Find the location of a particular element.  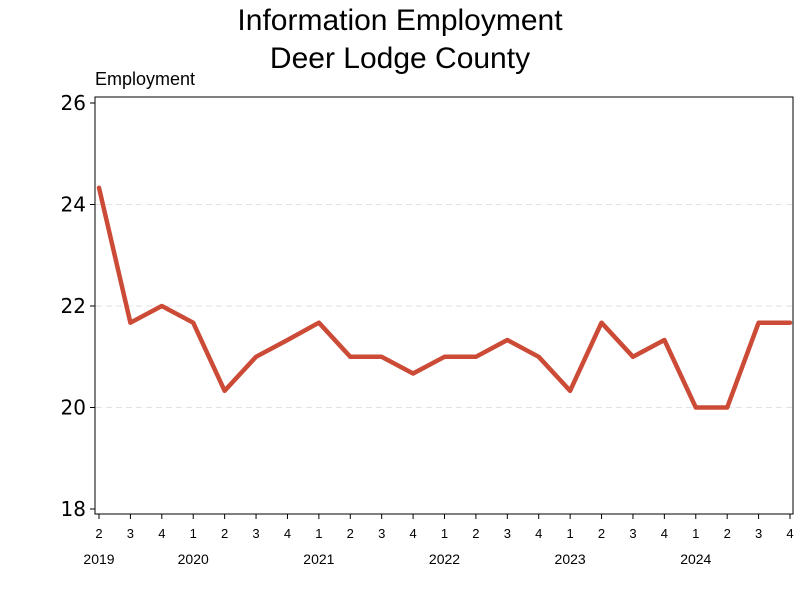

chart-title: Information Employment is located at coordinates (400, 20).